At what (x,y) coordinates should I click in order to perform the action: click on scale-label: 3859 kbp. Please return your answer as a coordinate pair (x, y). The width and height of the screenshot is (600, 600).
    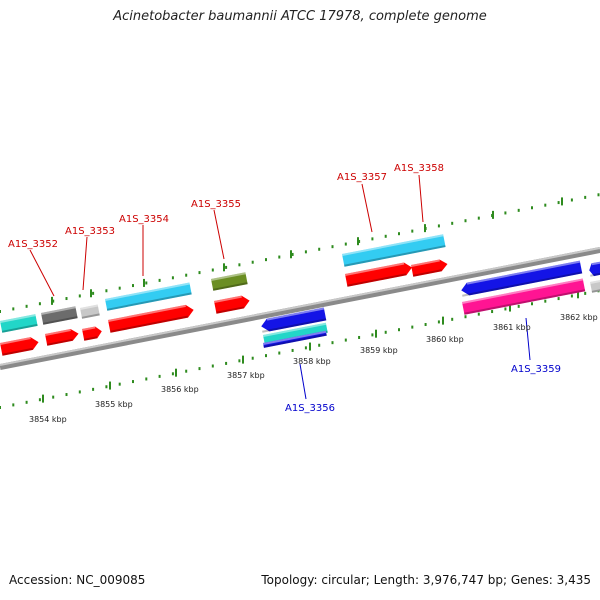
    Looking at the image, I should click on (379, 350).